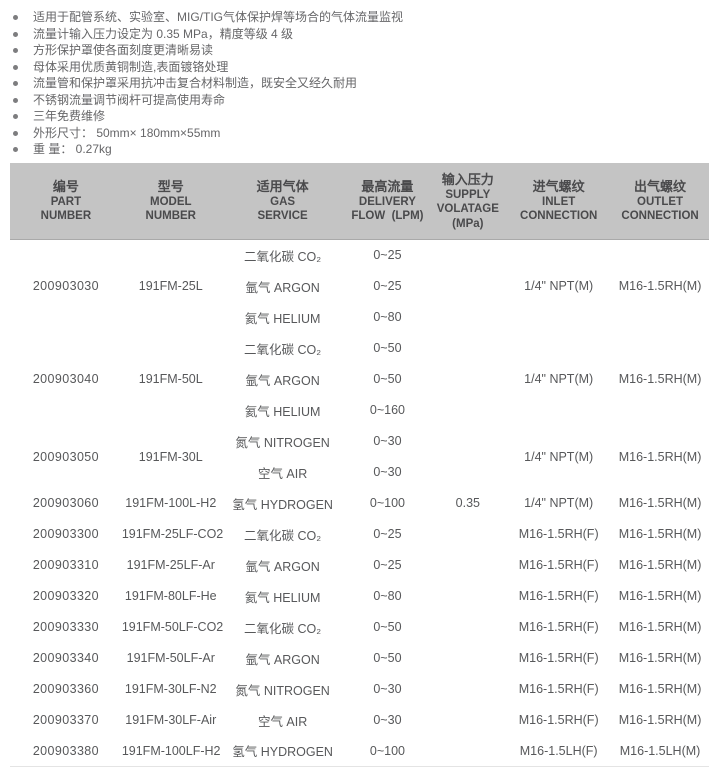 The height and width of the screenshot is (768, 712). What do you see at coordinates (65, 720) in the screenshot?
I see `part-number-cell: 200903370` at bounding box center [65, 720].